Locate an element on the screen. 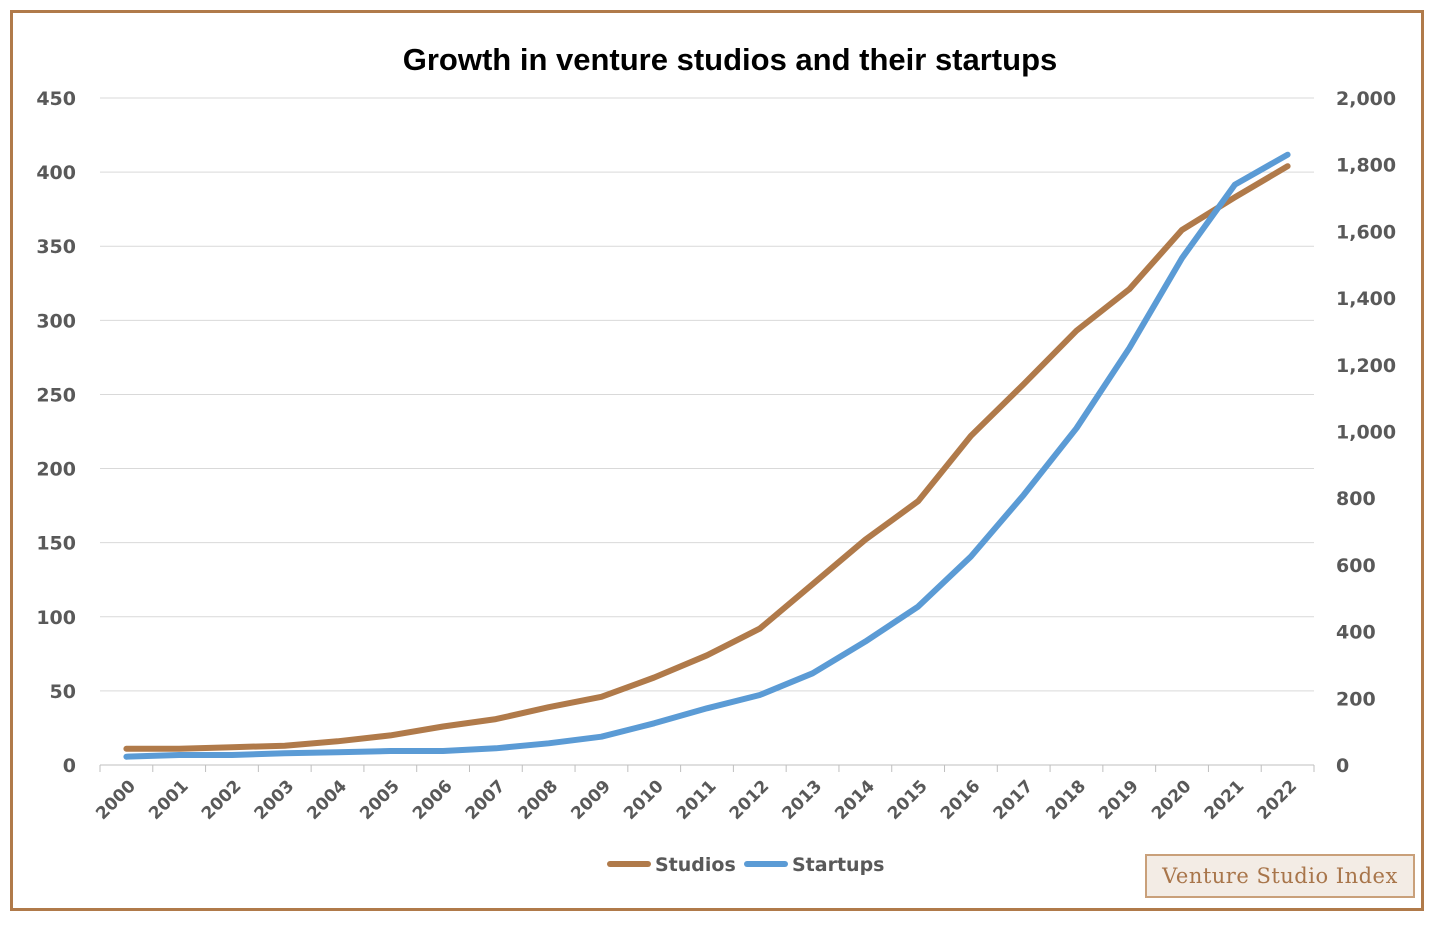 The width and height of the screenshot is (1438, 926). y-left-tick-label: 450 is located at coordinates (56, 99).